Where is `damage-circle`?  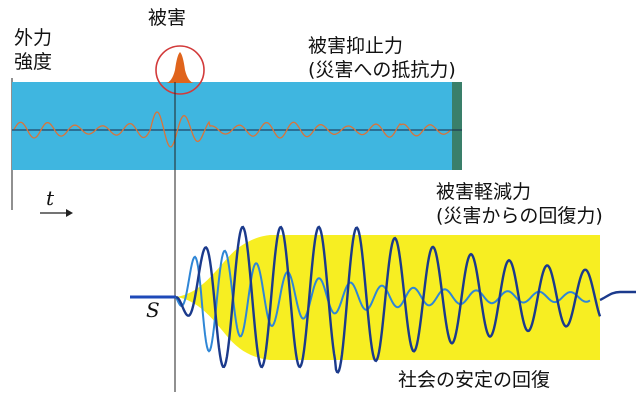
damage-circle is located at coordinates (180, 70).